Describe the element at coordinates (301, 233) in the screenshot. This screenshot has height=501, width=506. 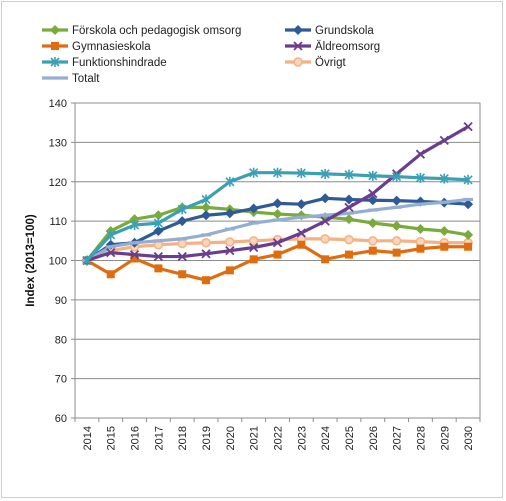
I see `data-point-aldreomsorg-2023` at that location.